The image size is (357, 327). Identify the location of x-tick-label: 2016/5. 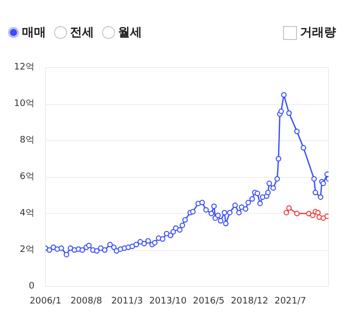
(208, 301).